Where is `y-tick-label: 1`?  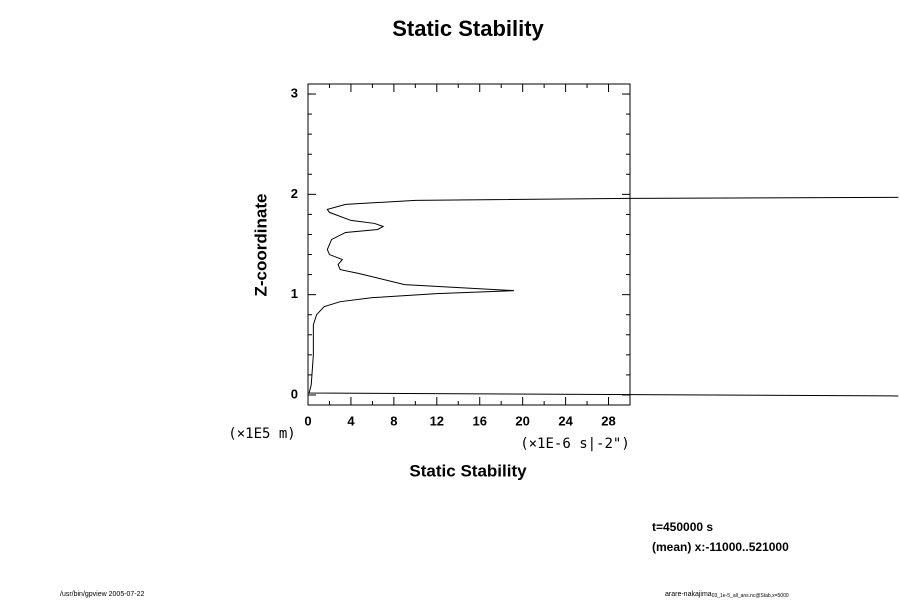
y-tick-label: 1 is located at coordinates (294, 293).